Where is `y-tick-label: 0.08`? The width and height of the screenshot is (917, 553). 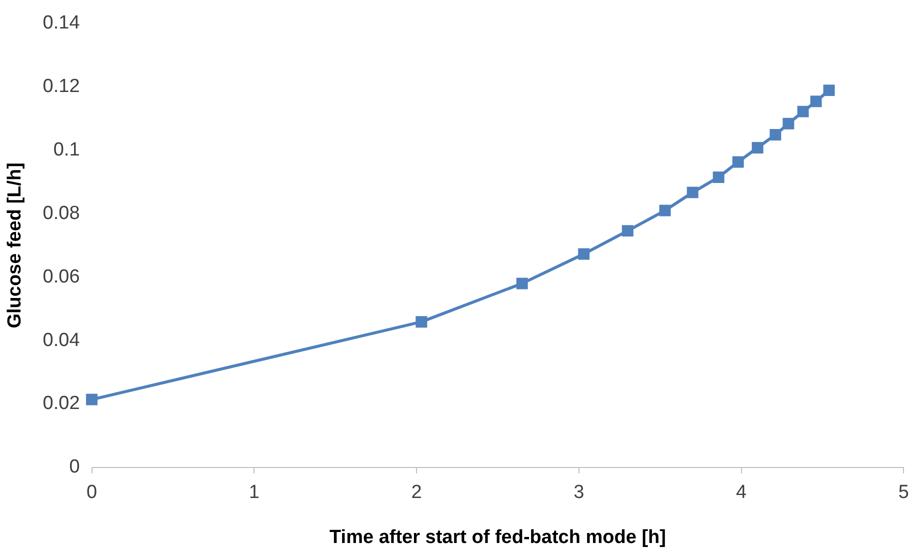
y-tick-label: 0.08 is located at coordinates (61, 213).